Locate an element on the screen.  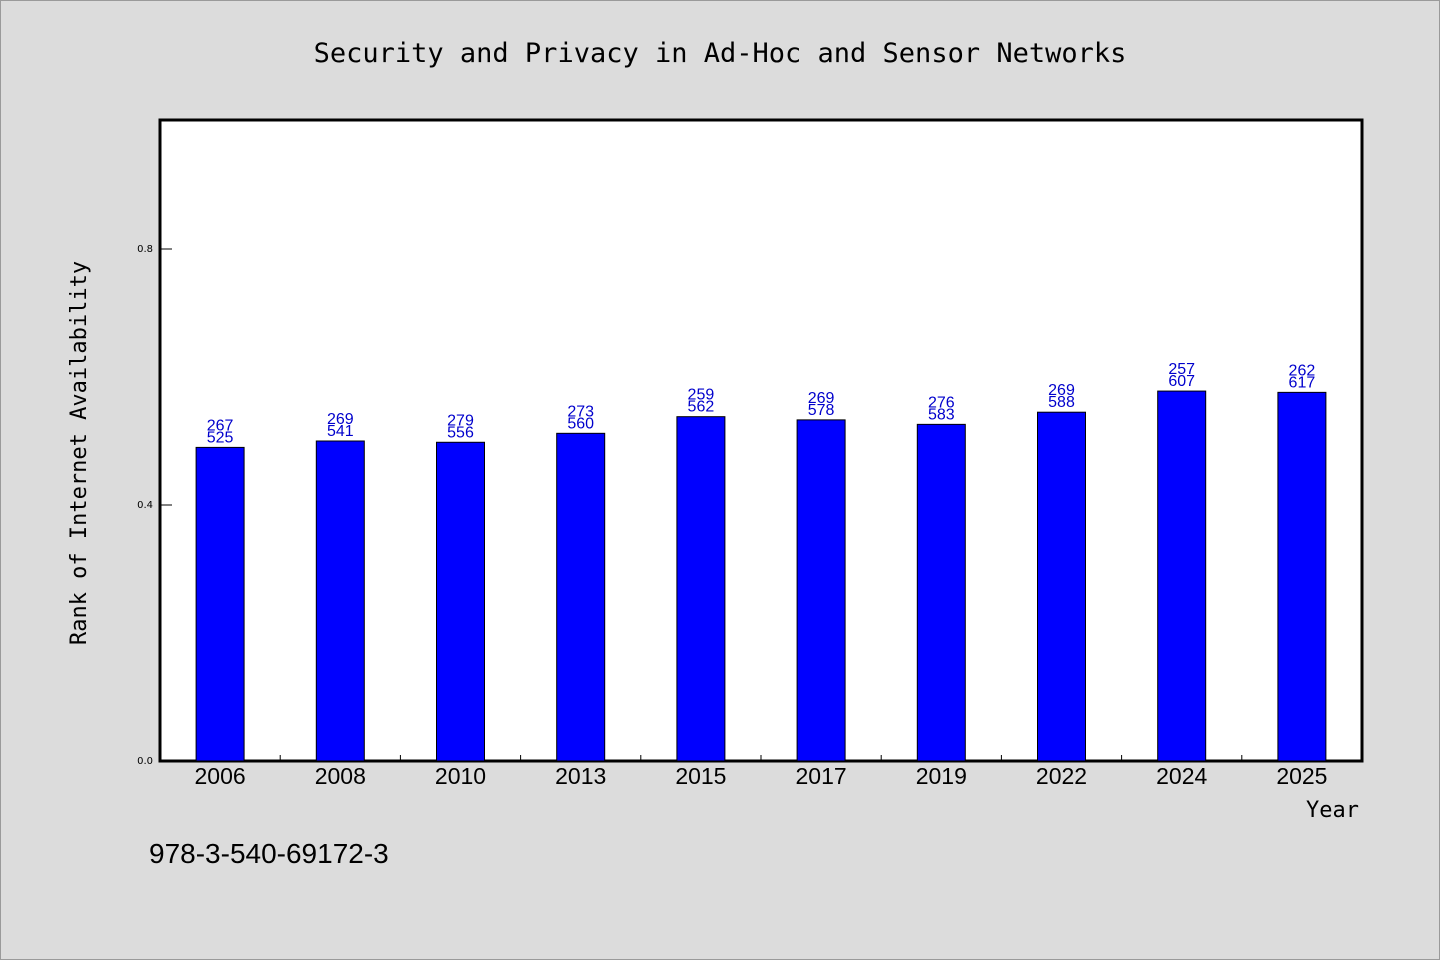
bar-2022 is located at coordinates (1061, 586).